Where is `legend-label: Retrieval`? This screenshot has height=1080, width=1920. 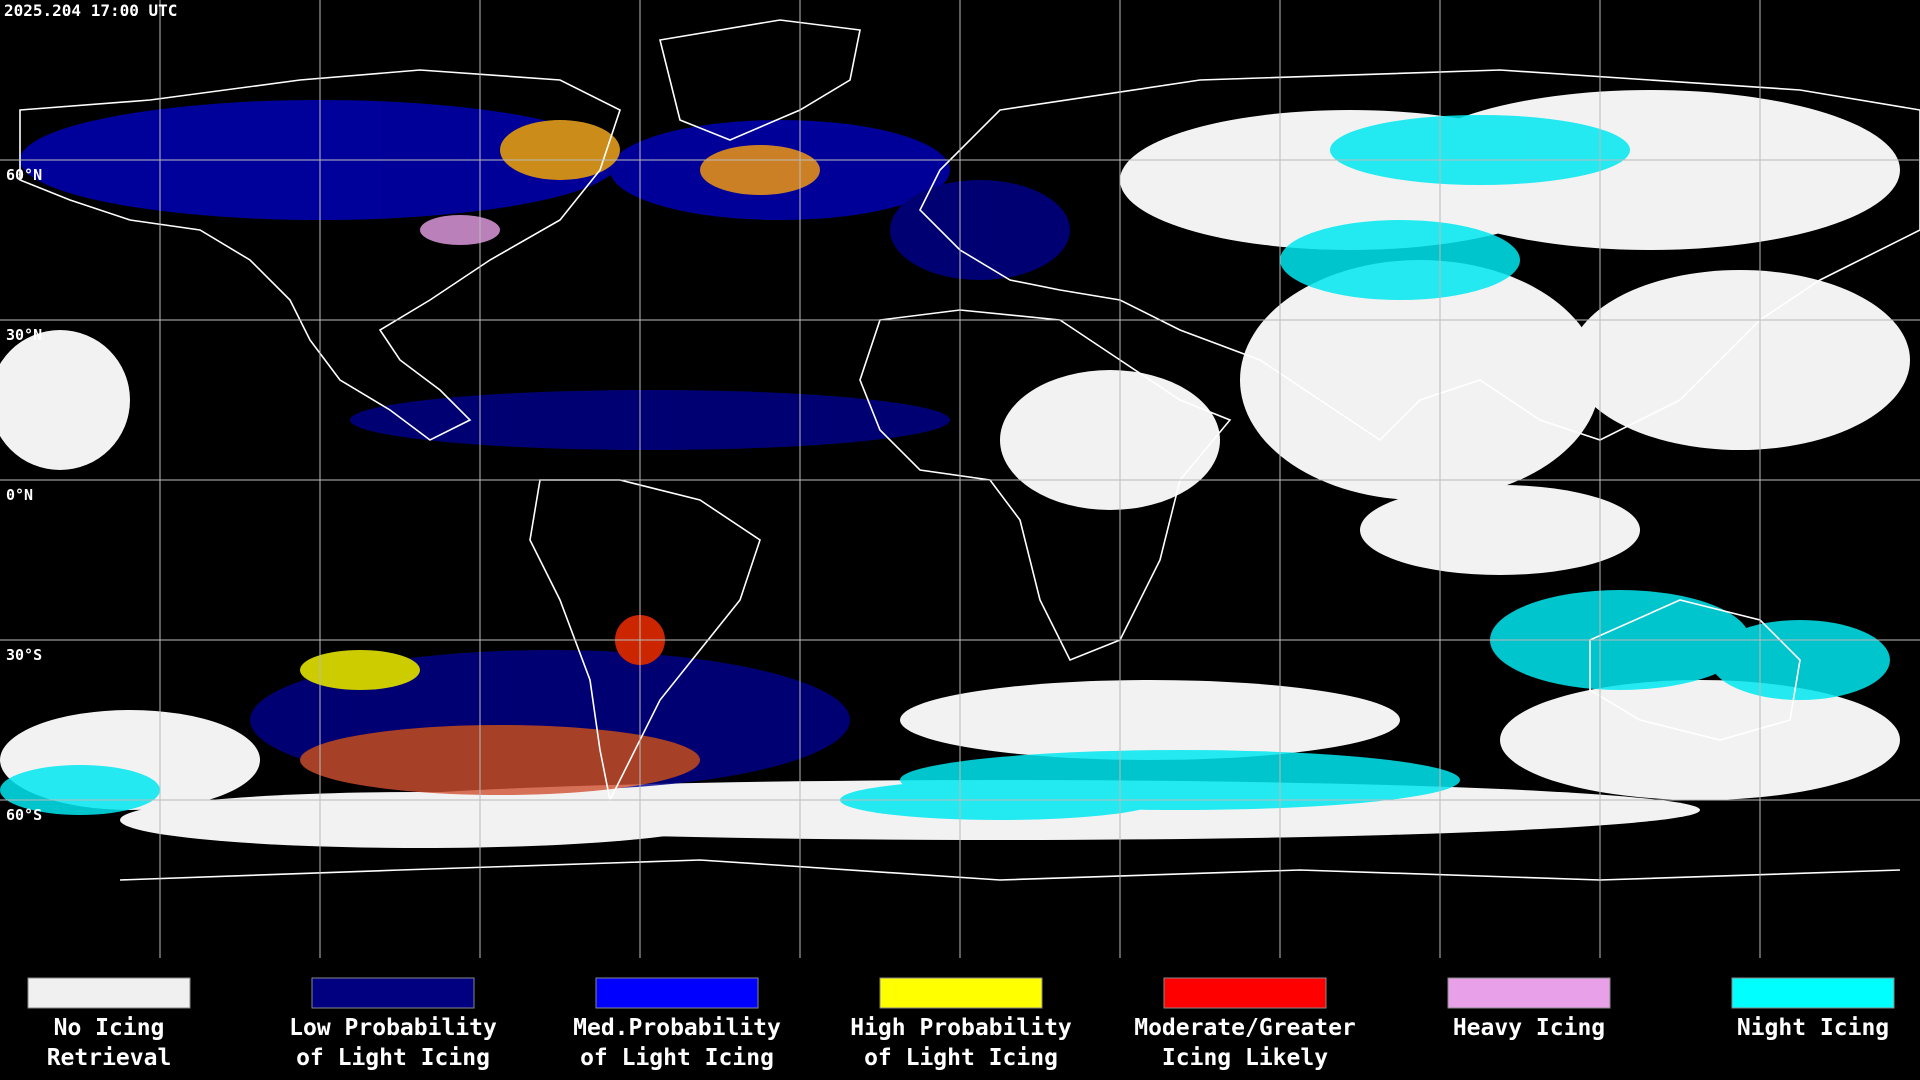 legend-label: Retrieval is located at coordinates (109, 1058).